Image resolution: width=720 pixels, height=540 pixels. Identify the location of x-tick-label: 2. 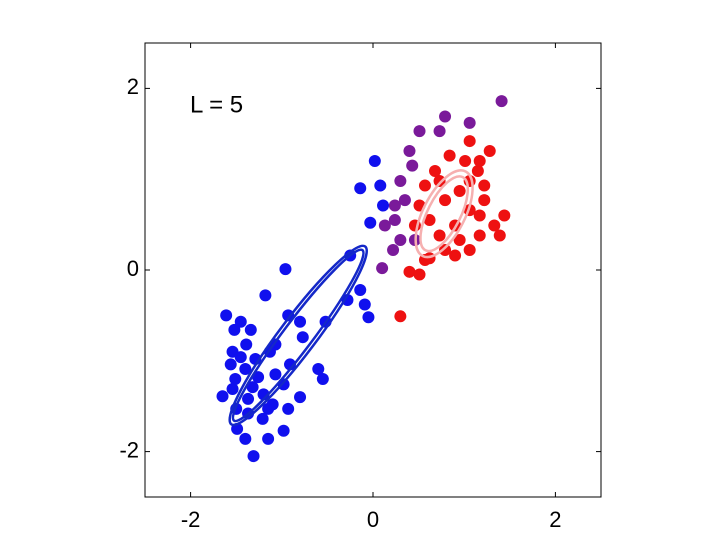
(555, 519).